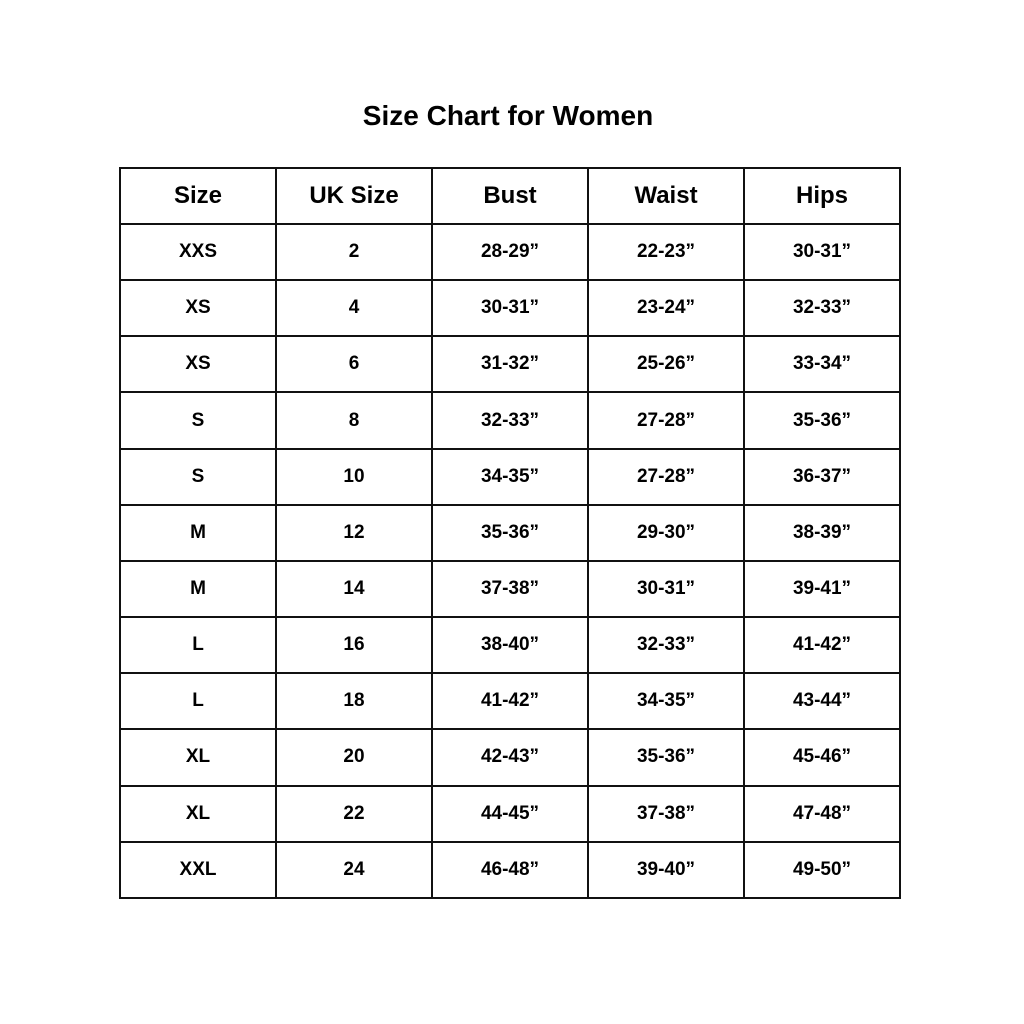 Image resolution: width=1024 pixels, height=1024 pixels. I want to click on table-cell: 23-24”, so click(666, 308).